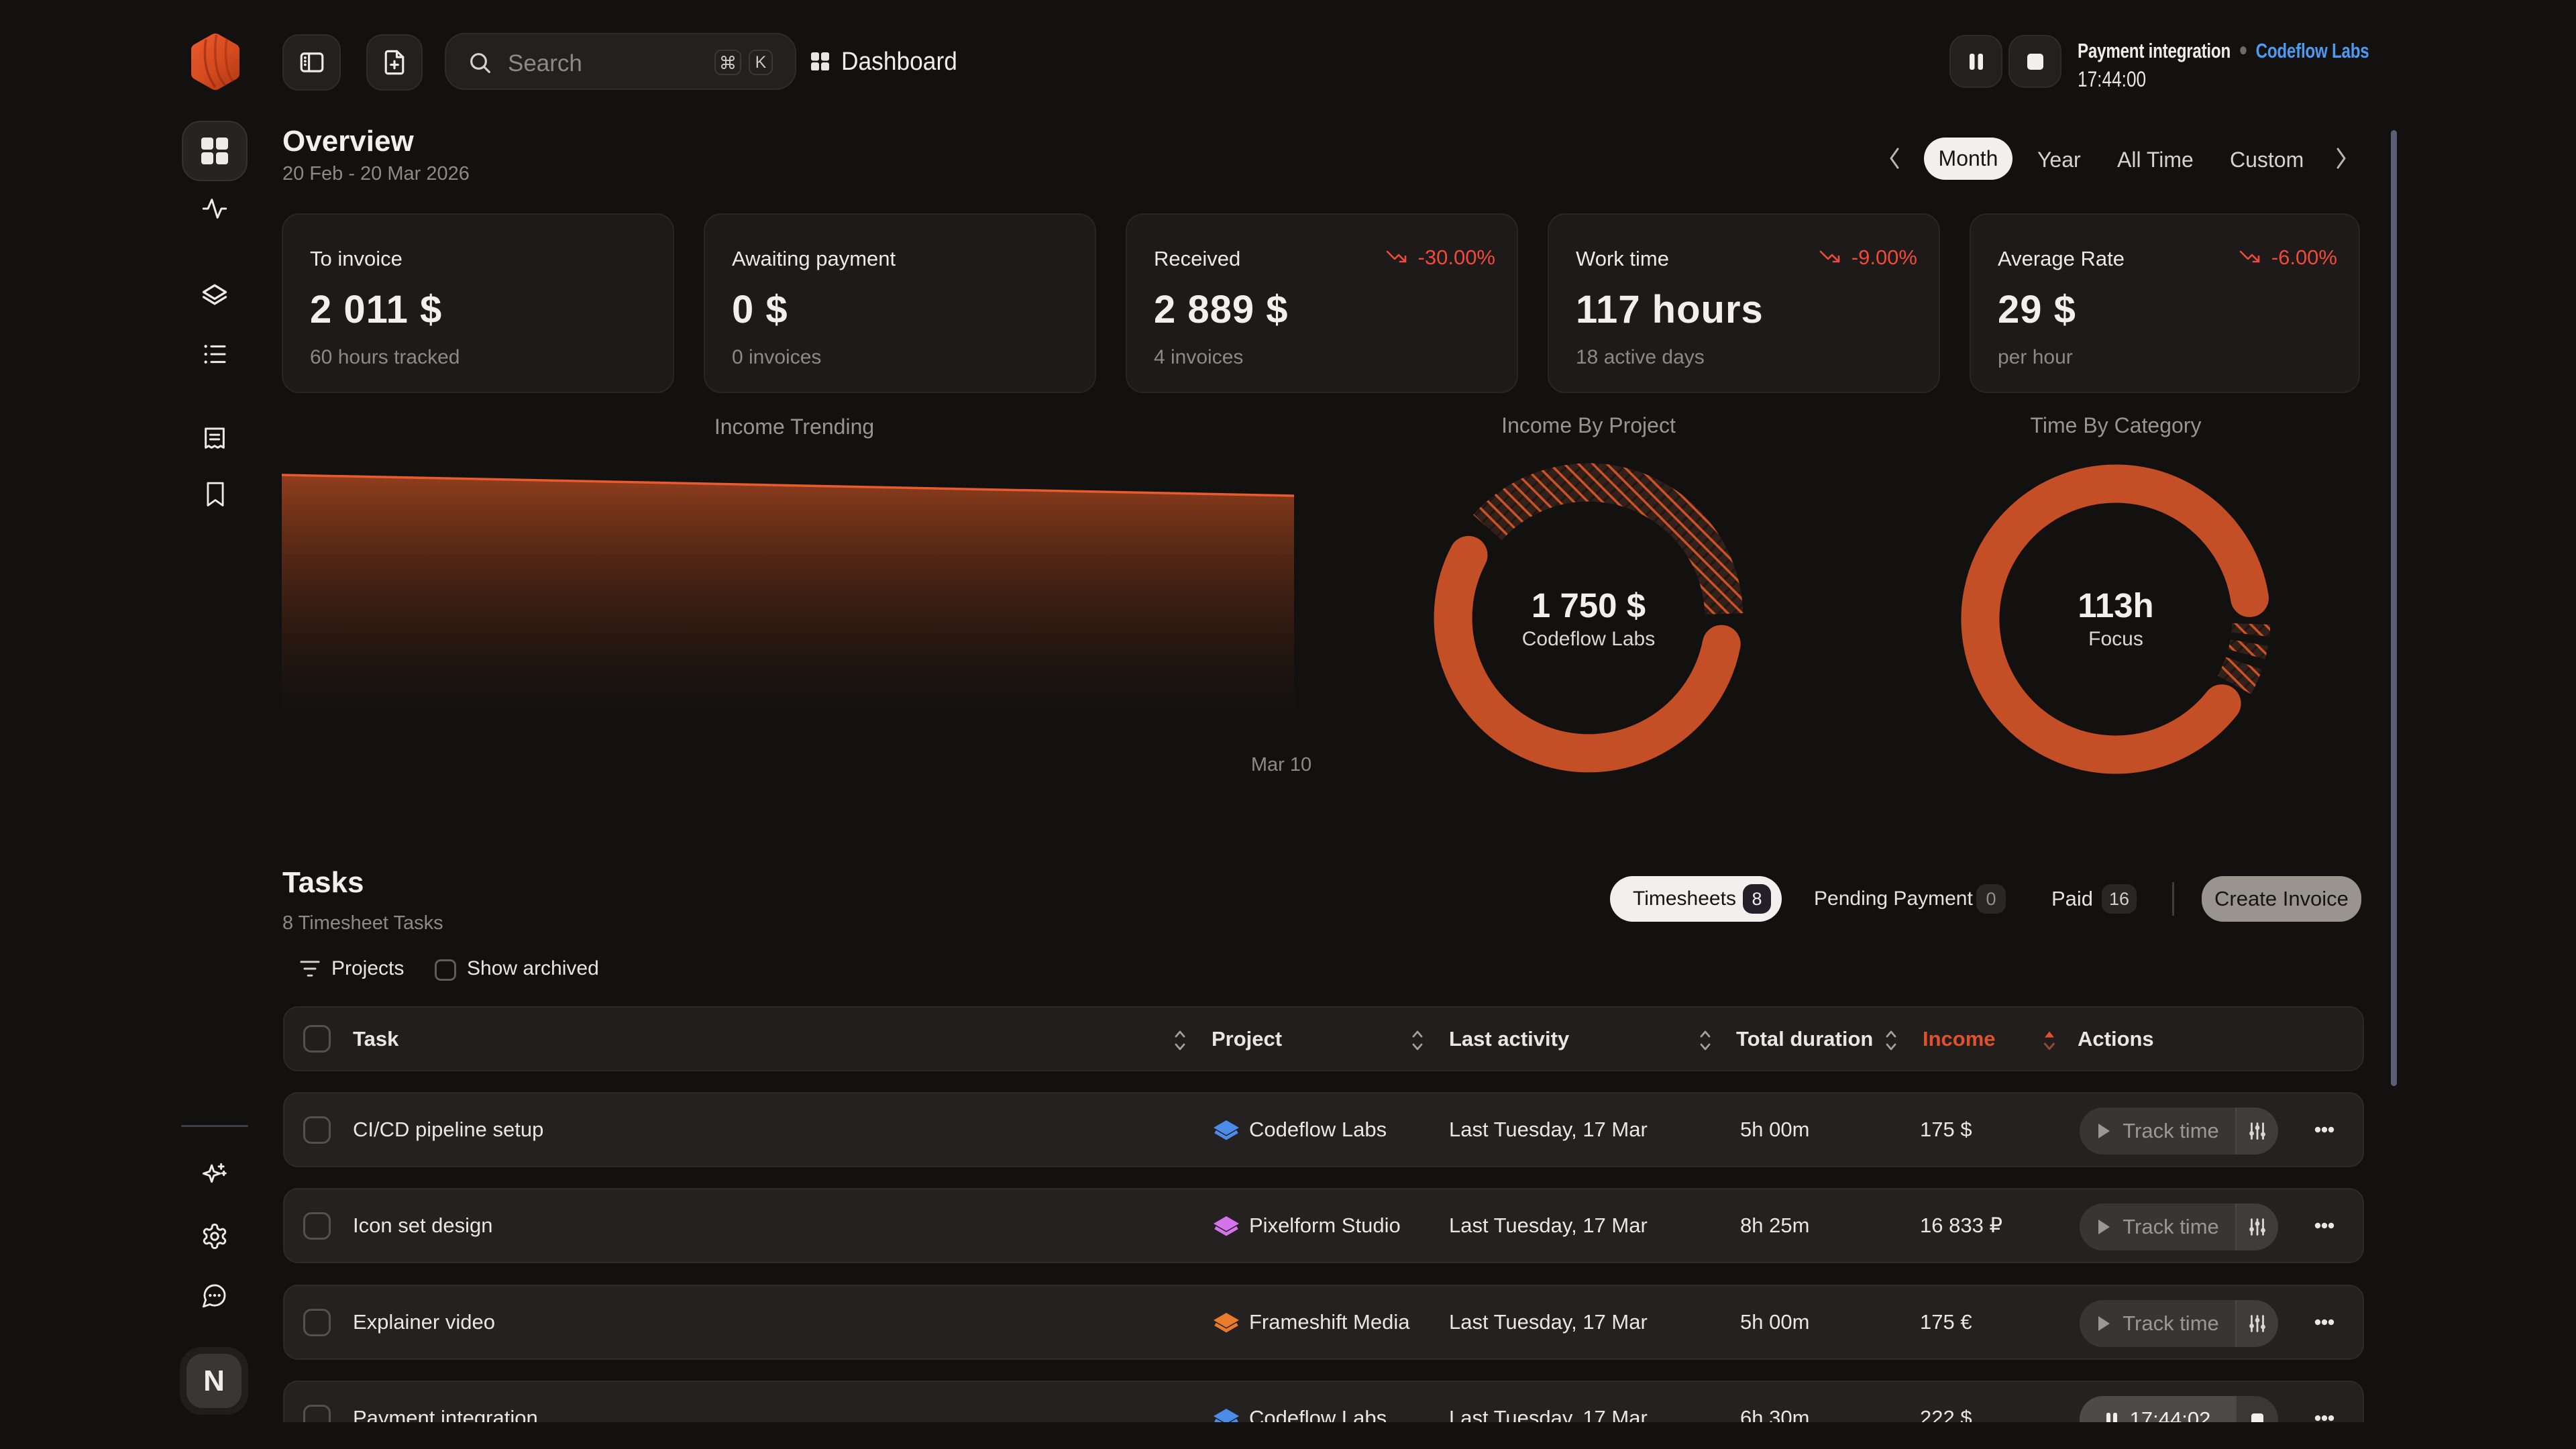 This screenshot has width=2576, height=1449. What do you see at coordinates (1588, 639) in the screenshot?
I see `svg-text: Codeflow Labs` at bounding box center [1588, 639].